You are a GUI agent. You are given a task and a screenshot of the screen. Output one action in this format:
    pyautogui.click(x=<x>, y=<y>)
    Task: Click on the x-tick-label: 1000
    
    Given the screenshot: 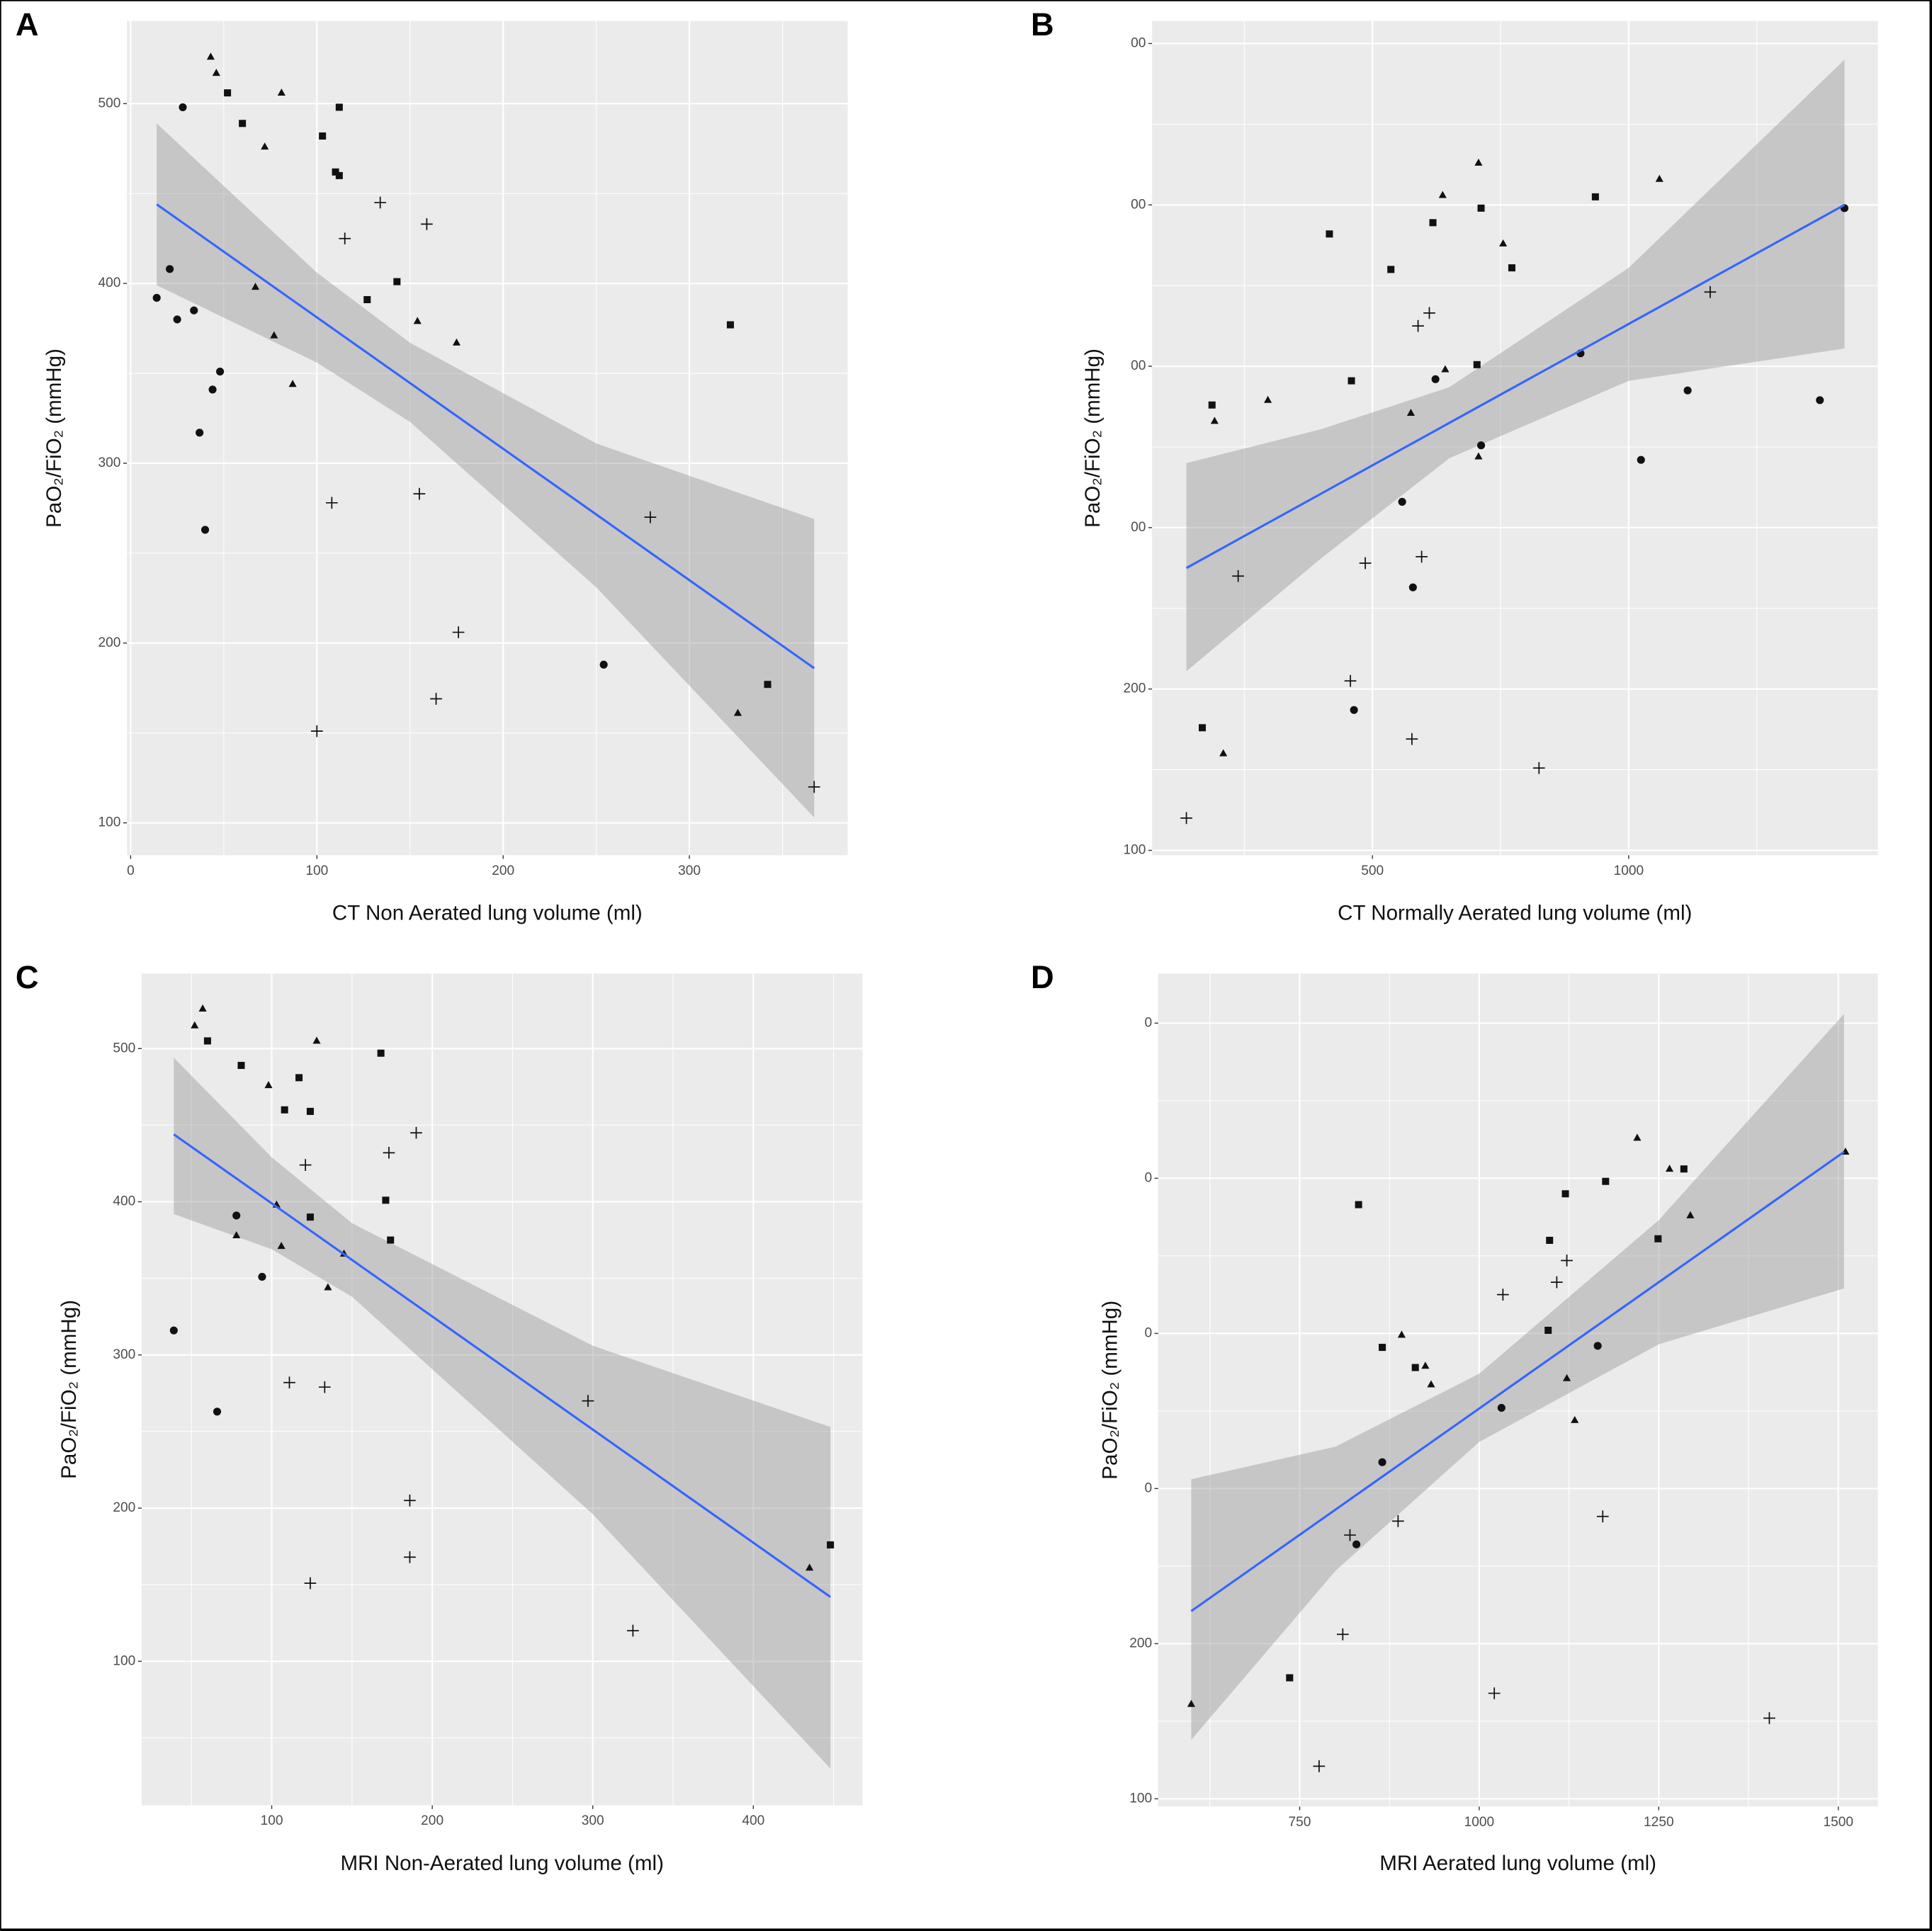 What is the action you would take?
    pyautogui.click(x=1479, y=1822)
    